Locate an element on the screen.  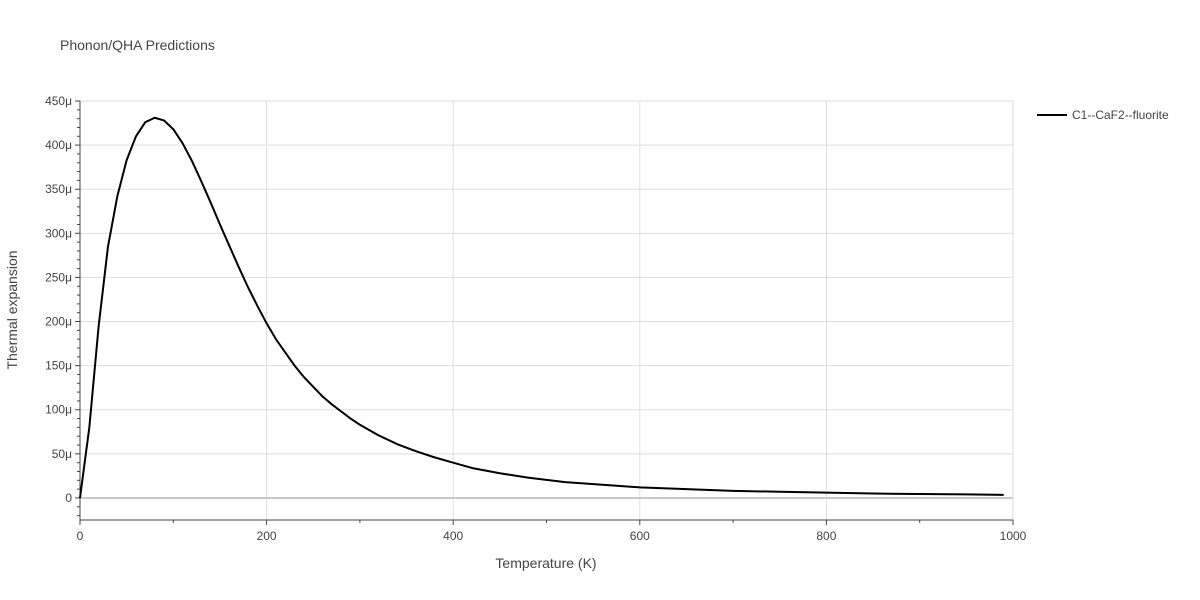
y-tick-label: 450μ is located at coordinates (58, 101).